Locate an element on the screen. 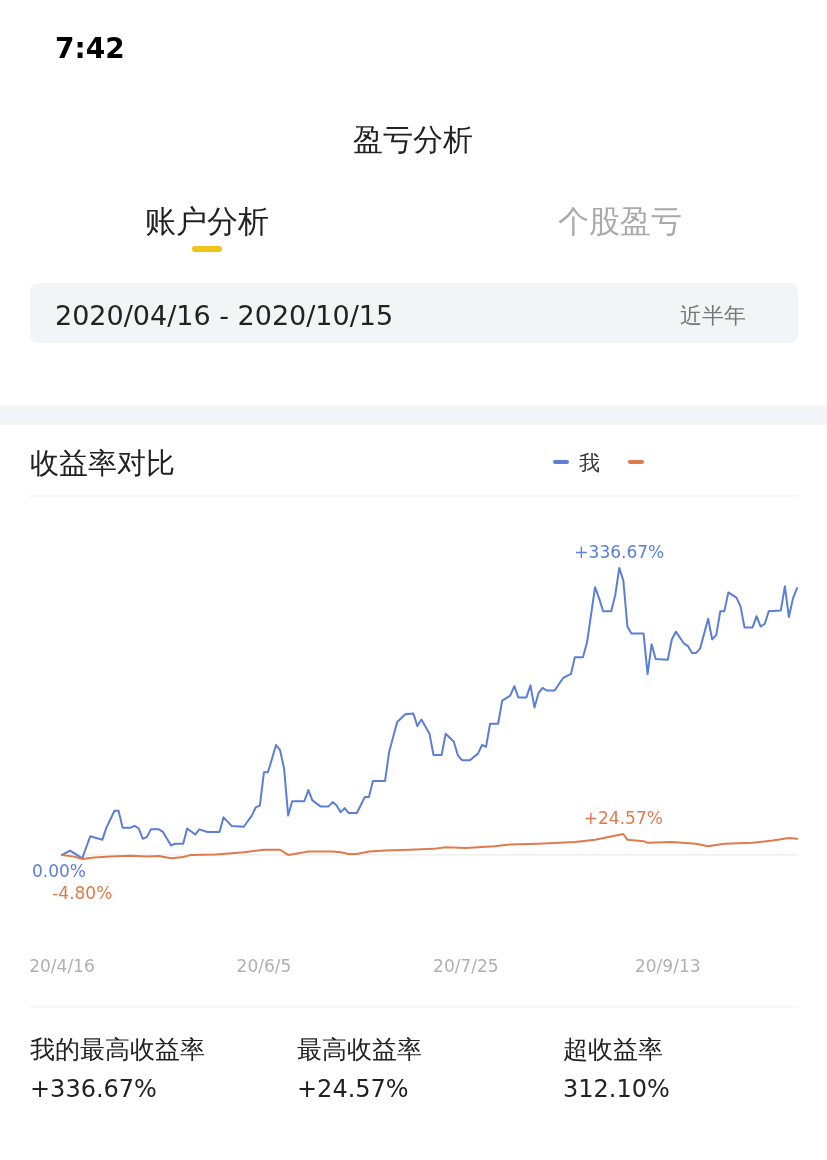 The height and width of the screenshot is (1160, 827). annotation: +24.57% is located at coordinates (623, 817).